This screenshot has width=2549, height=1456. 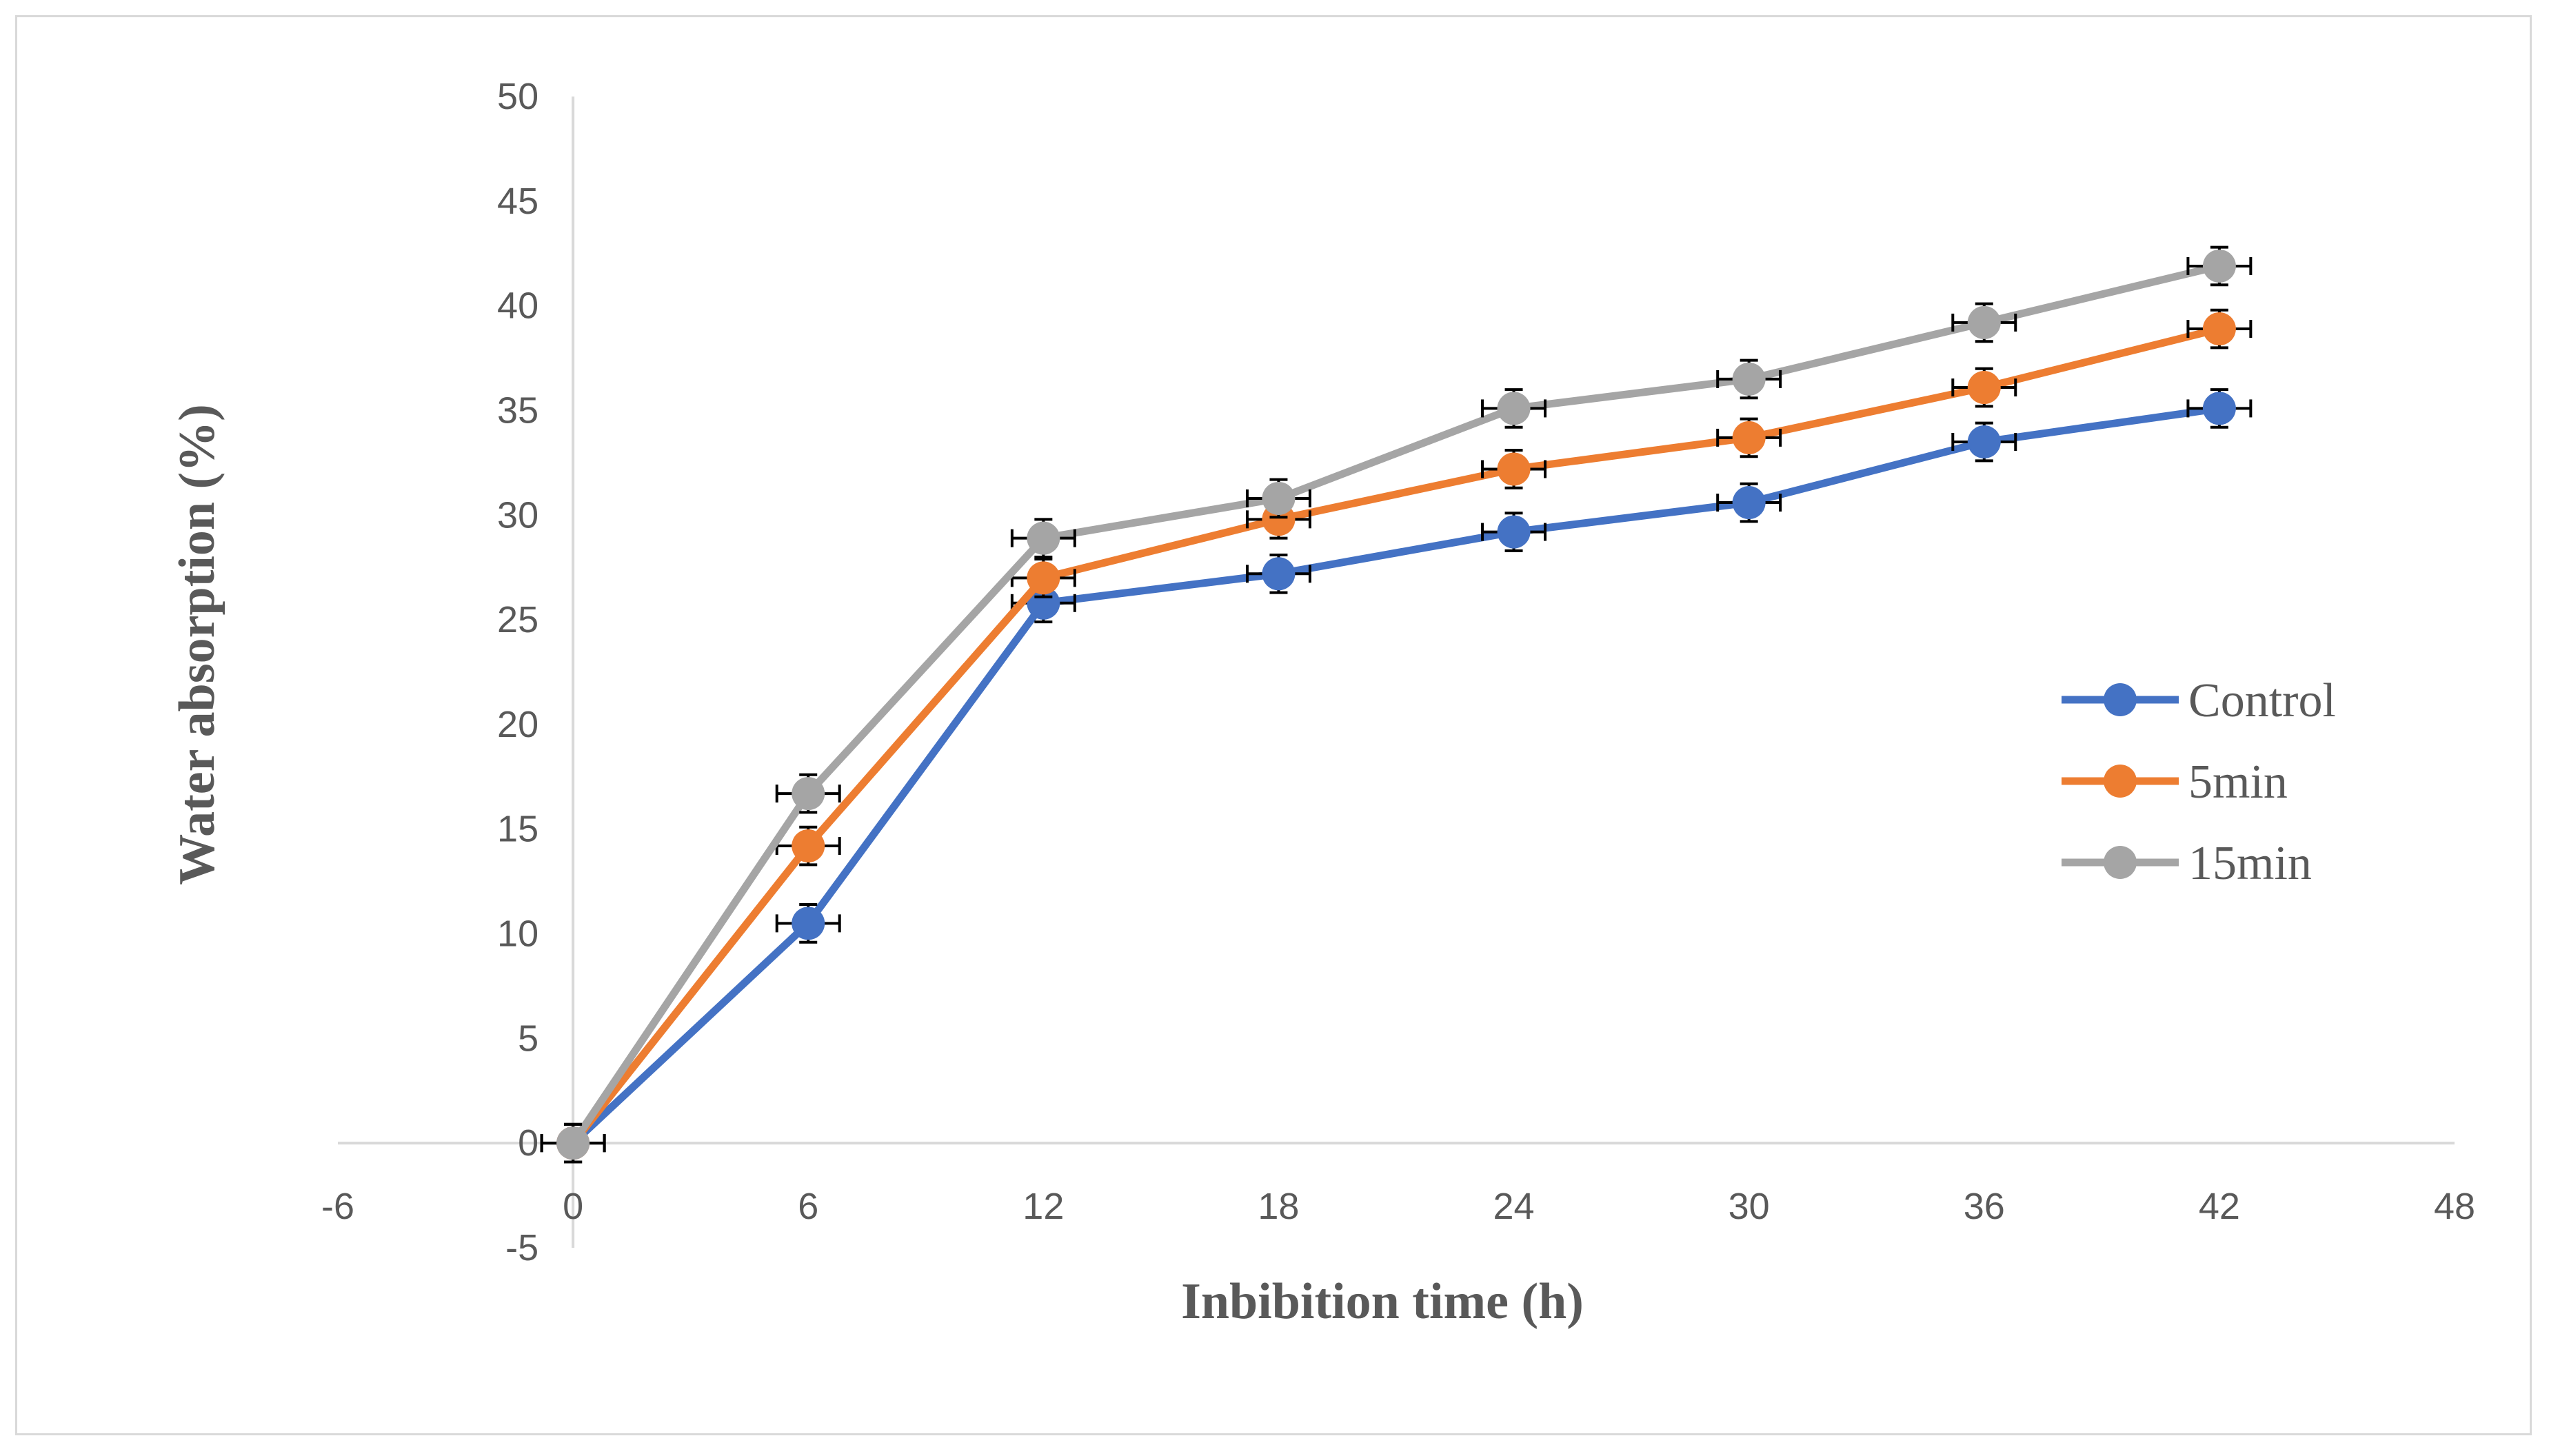 I want to click on y-axis-title: Water absorption (%), so click(x=197, y=644).